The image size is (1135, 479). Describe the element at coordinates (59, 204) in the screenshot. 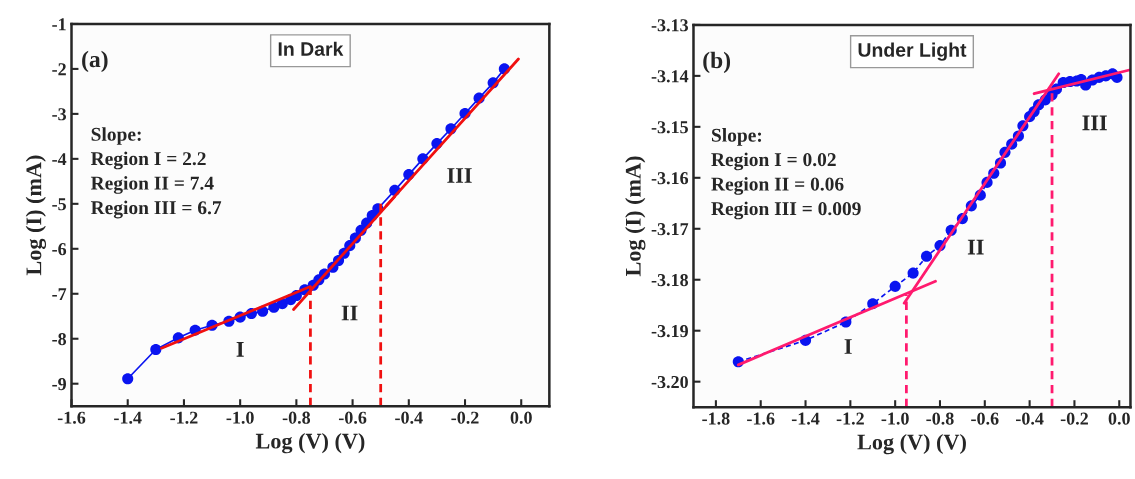

I see `y-tick-label: -5` at that location.